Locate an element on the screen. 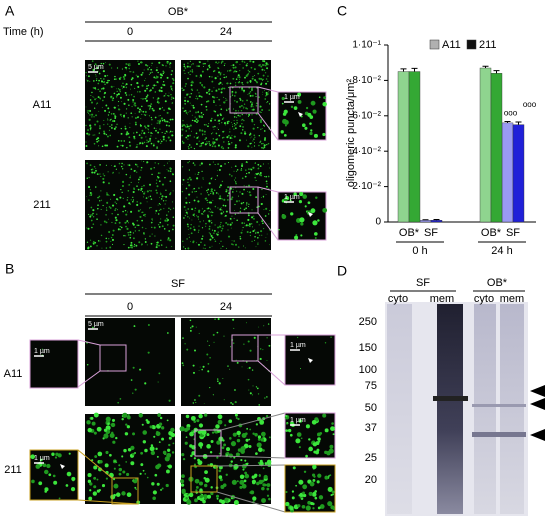 The width and height of the screenshot is (550, 519). bar is located at coordinates (403, 147).